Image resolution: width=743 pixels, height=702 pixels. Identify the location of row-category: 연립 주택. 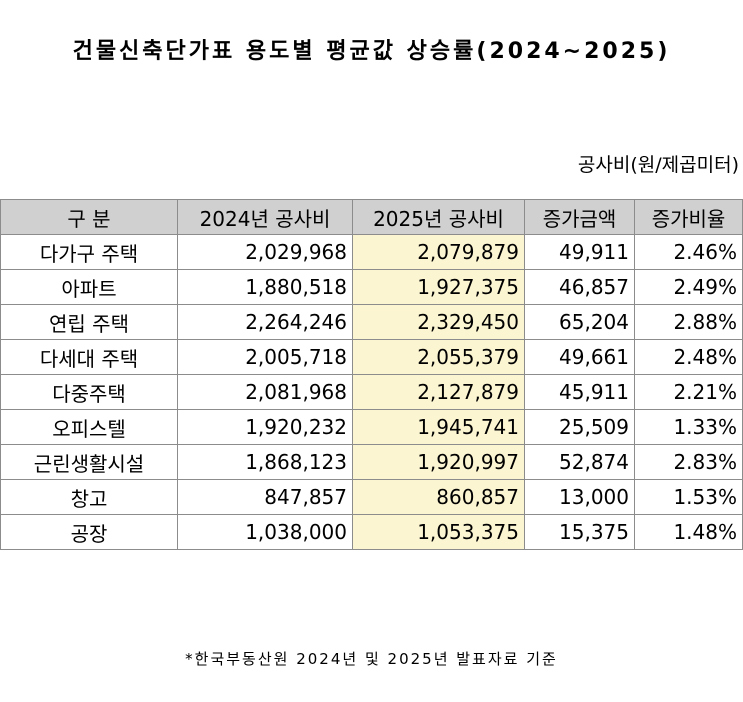
(89, 322).